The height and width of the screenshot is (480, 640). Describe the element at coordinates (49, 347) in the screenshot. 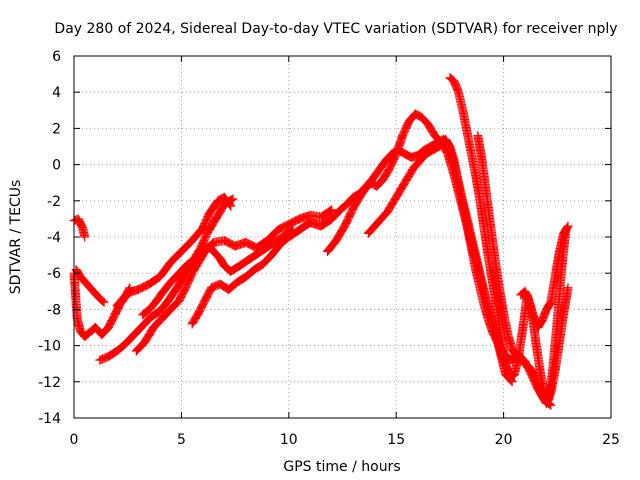

I see `y-tick-label: -10` at that location.